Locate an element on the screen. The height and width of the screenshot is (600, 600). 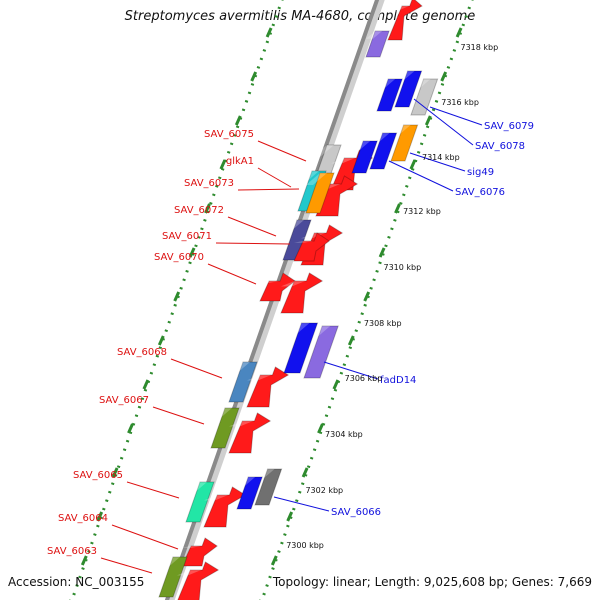
gene-sav-6063-partner is located at coordinates (198, 580).